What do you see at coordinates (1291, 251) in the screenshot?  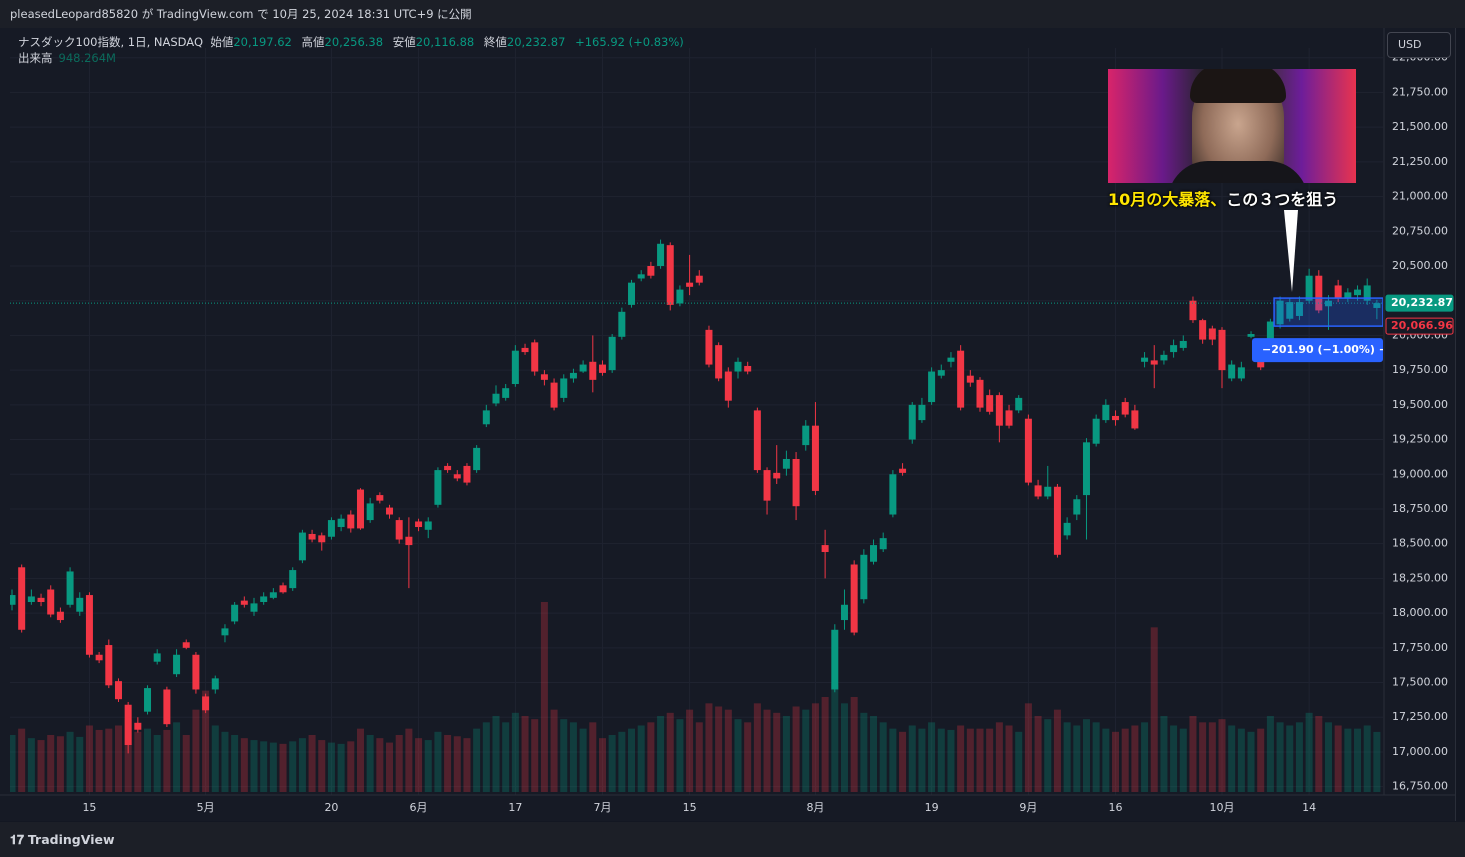 I see `pointer` at bounding box center [1291, 251].